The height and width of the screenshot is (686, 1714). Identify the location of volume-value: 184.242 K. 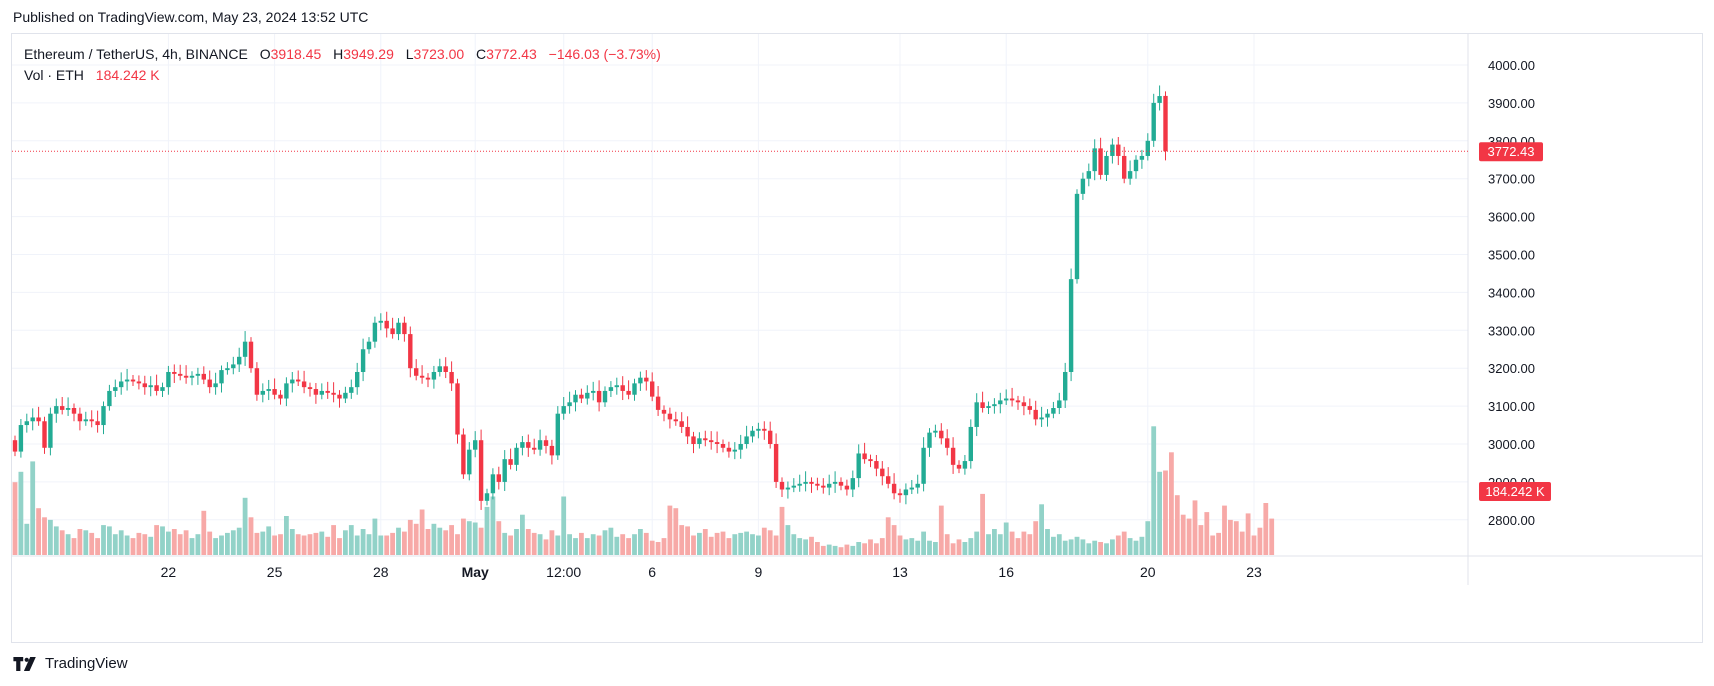
(127, 75).